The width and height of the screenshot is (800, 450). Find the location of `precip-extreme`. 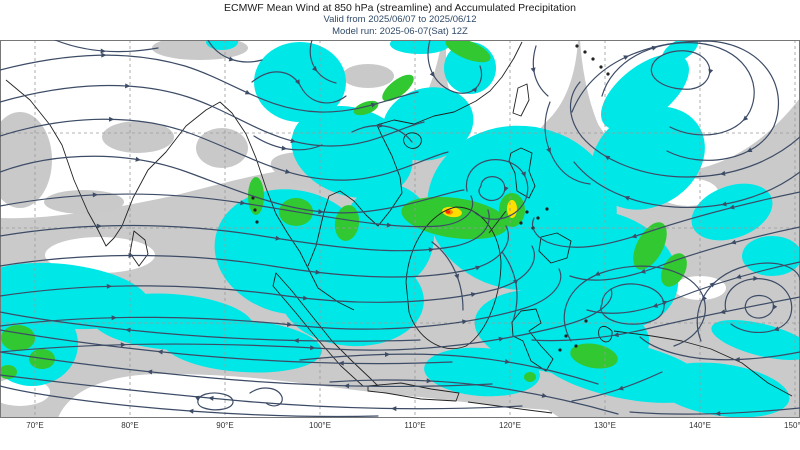

precip-extreme is located at coordinates (448, 212).